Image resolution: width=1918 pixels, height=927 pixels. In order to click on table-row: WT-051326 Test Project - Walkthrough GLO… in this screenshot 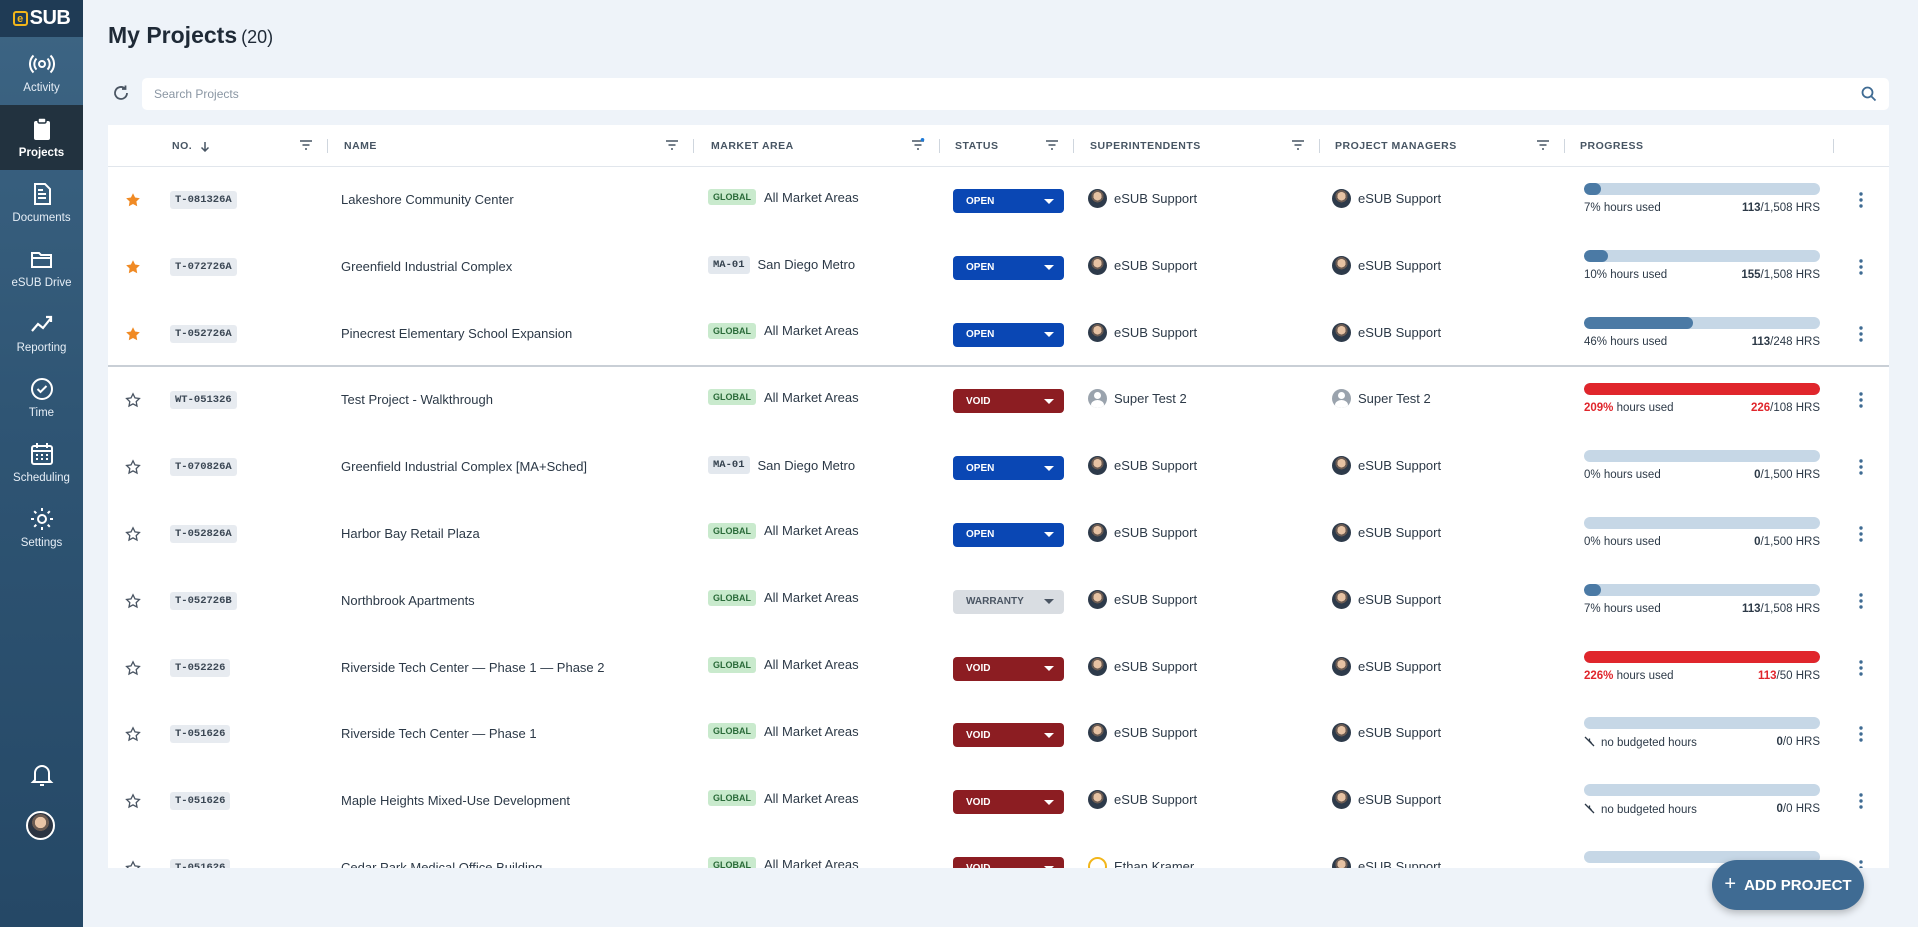, I will do `click(998, 400)`.